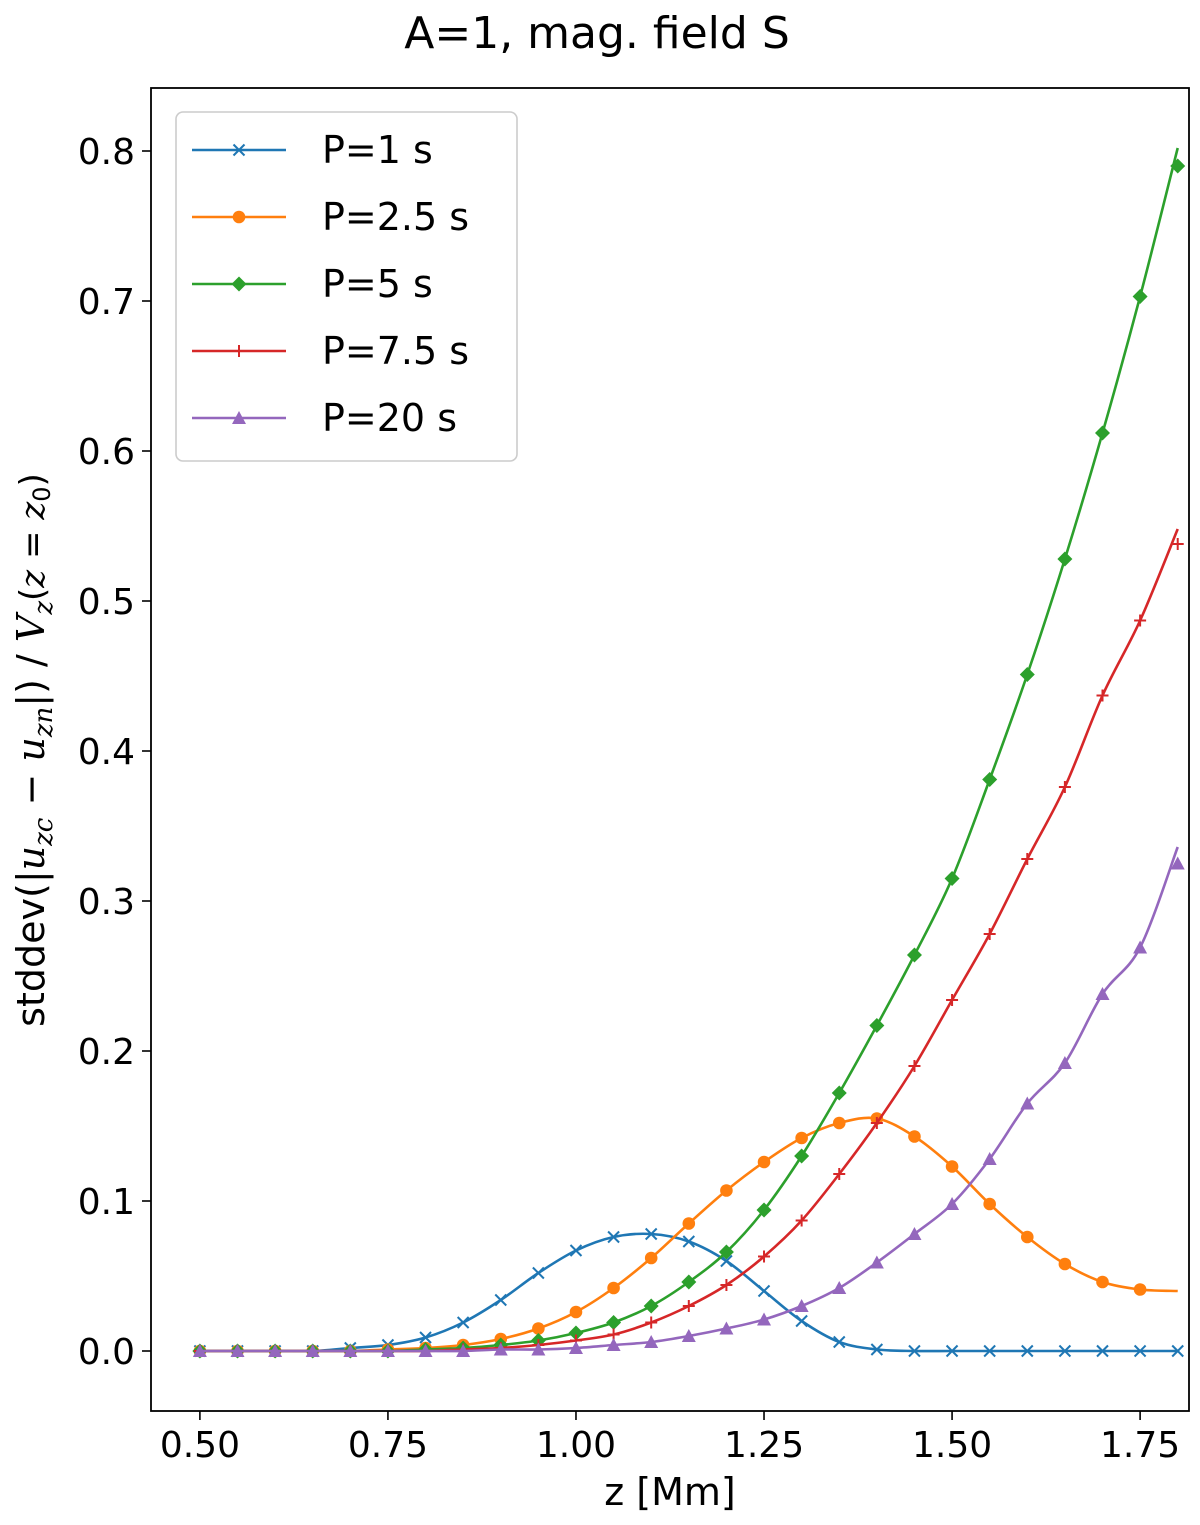 The image size is (1200, 1525). I want to click on legend-item: P=20 s, so click(324, 418).